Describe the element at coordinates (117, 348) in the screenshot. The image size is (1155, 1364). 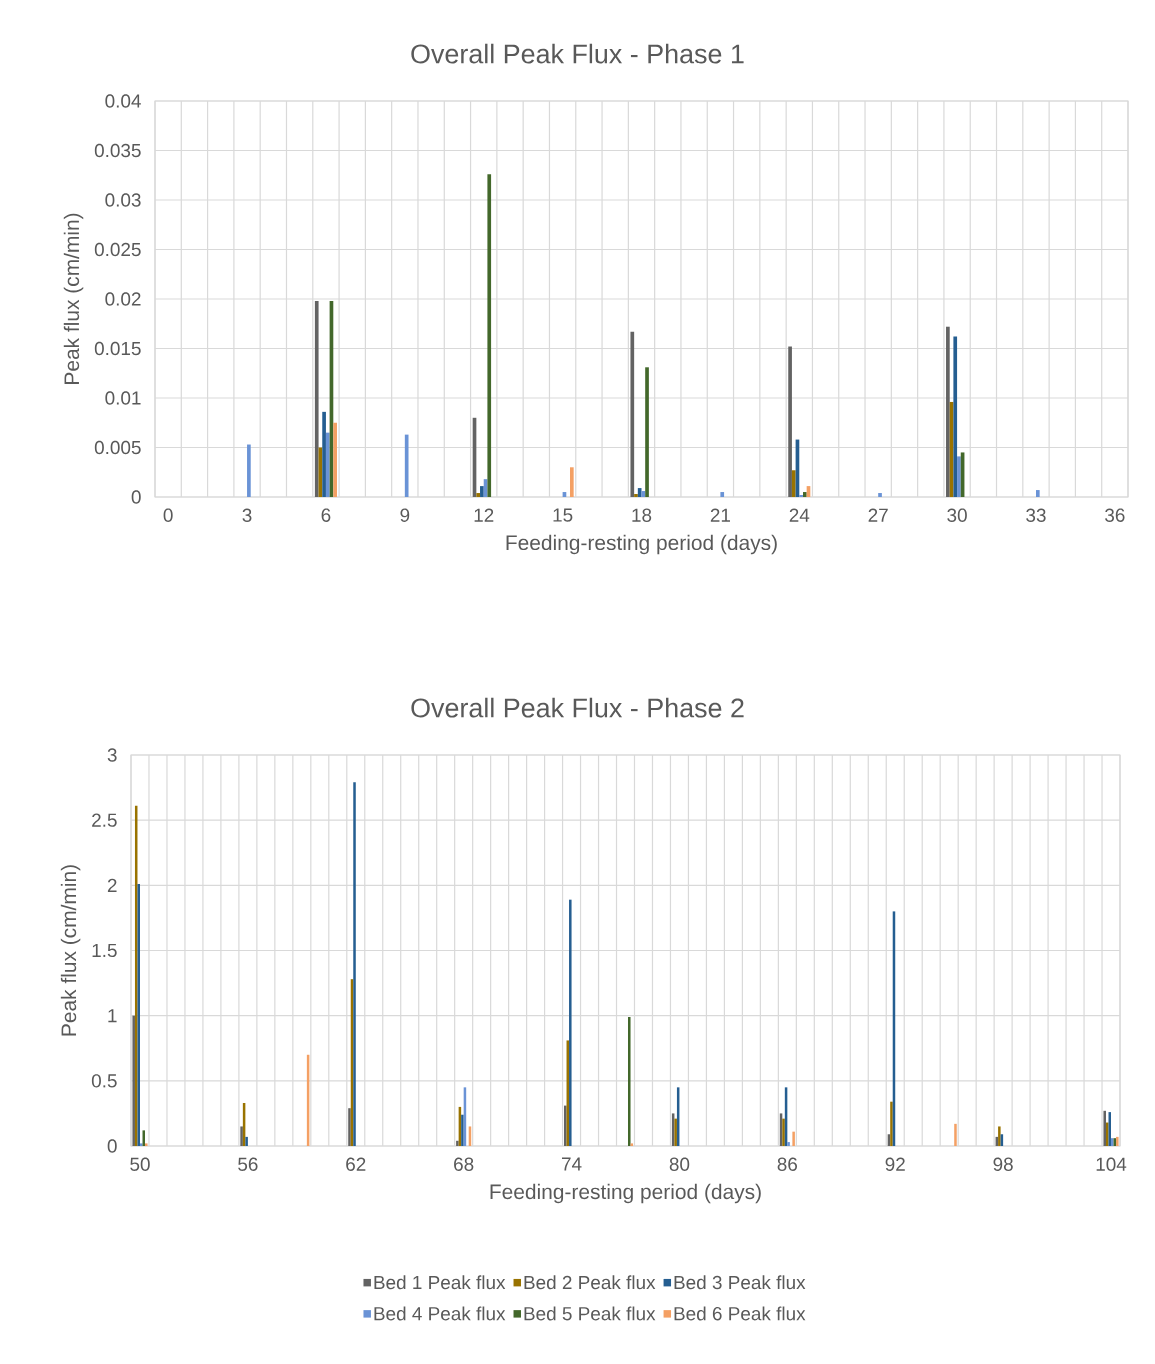
I see `y-tick-label: 0.015` at that location.